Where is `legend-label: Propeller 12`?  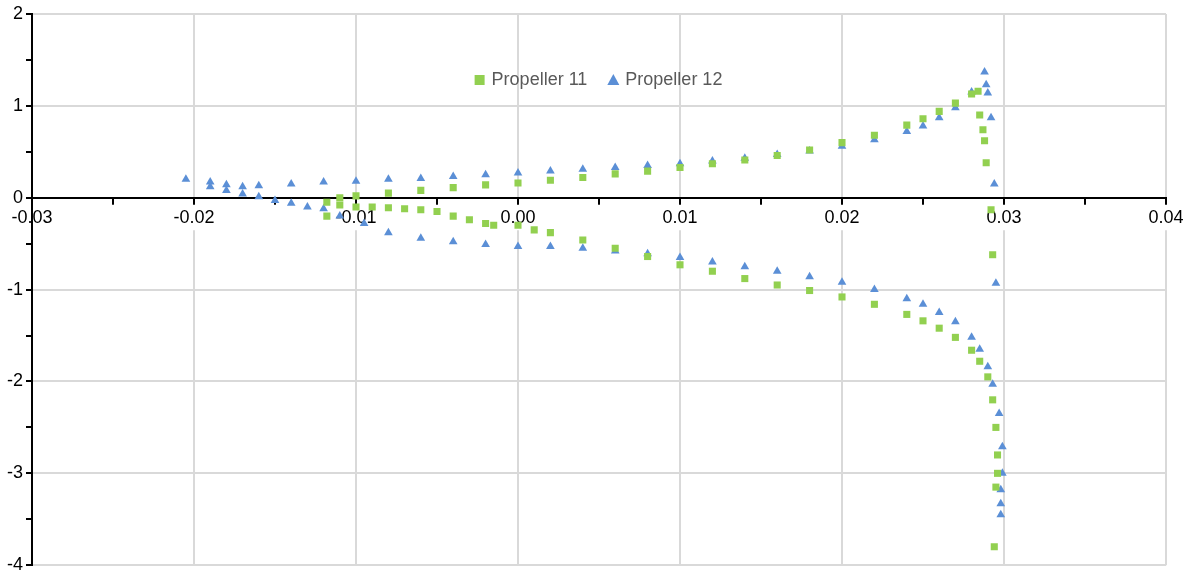 legend-label: Propeller 12 is located at coordinates (674, 78).